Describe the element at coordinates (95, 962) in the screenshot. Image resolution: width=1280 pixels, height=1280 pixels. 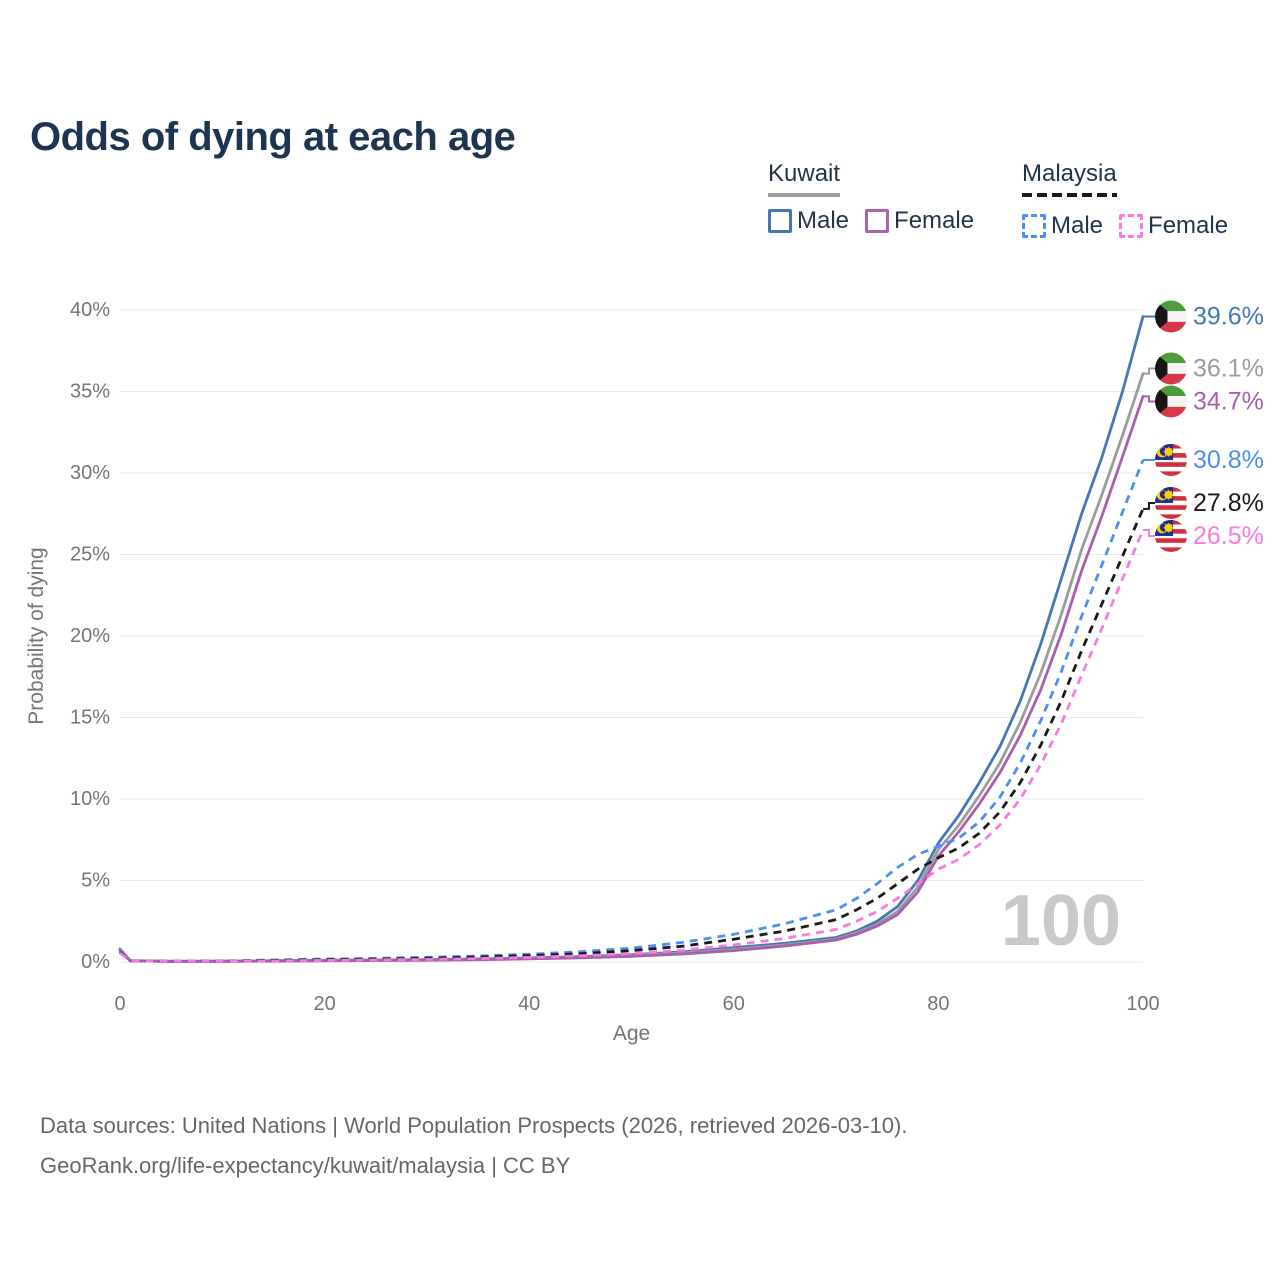
I see `y-tick-label: 0%` at that location.